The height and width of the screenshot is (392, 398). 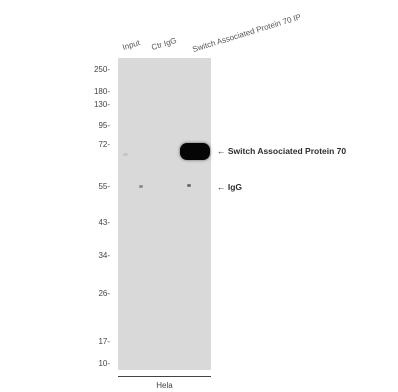 I want to click on mw-marker-250: 250-, so click(x=101, y=69).